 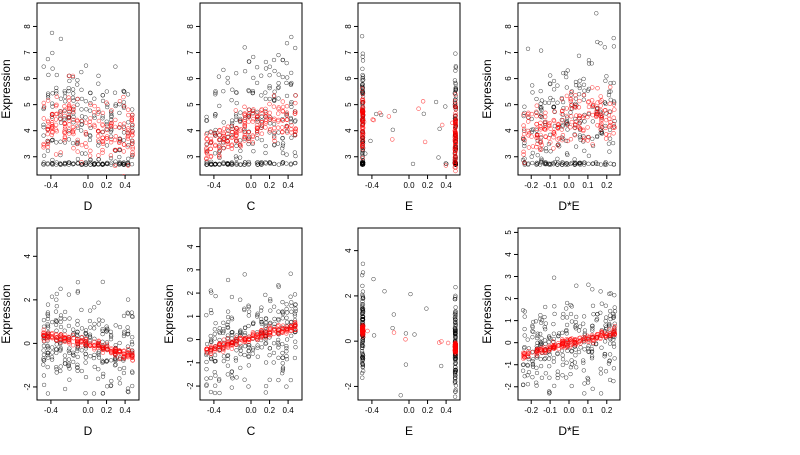 What do you see at coordinates (409, 314) in the screenshot?
I see `plot-frame` at bounding box center [409, 314].